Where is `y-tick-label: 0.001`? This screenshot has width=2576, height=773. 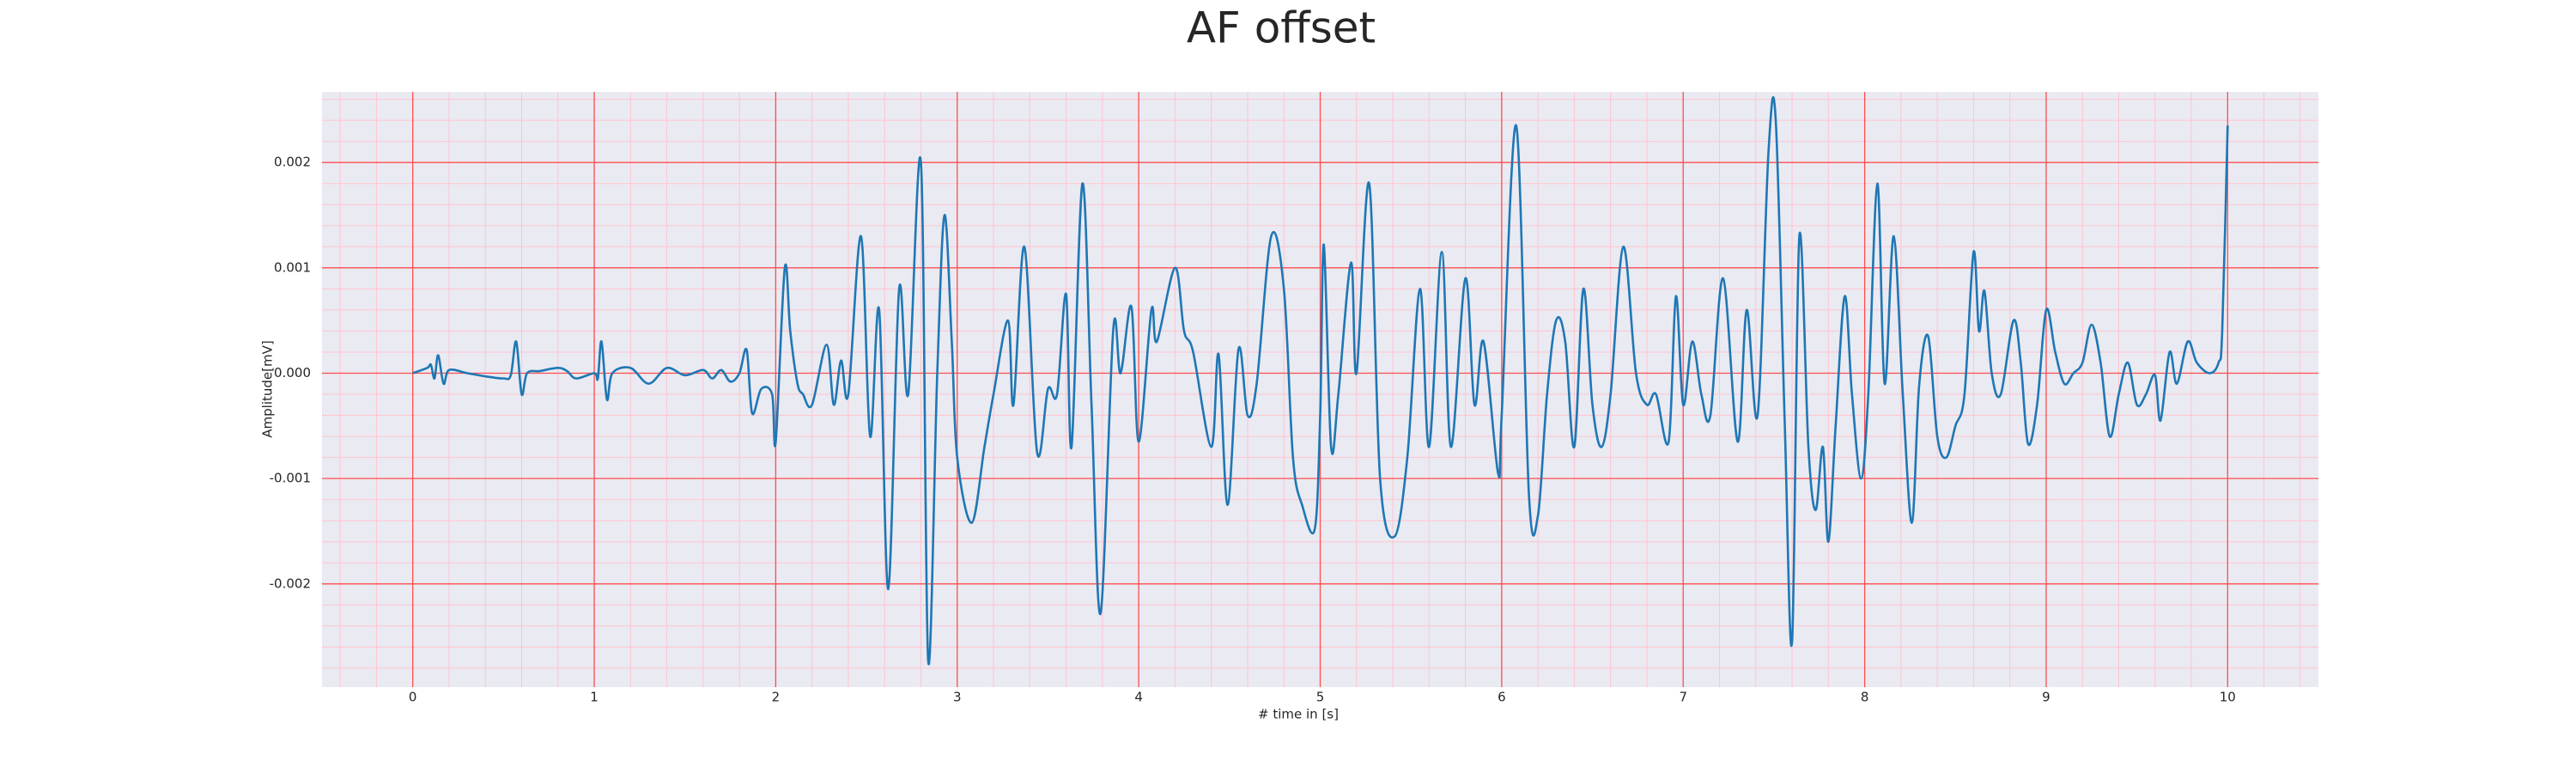 y-tick-label: 0.001 is located at coordinates (292, 267).